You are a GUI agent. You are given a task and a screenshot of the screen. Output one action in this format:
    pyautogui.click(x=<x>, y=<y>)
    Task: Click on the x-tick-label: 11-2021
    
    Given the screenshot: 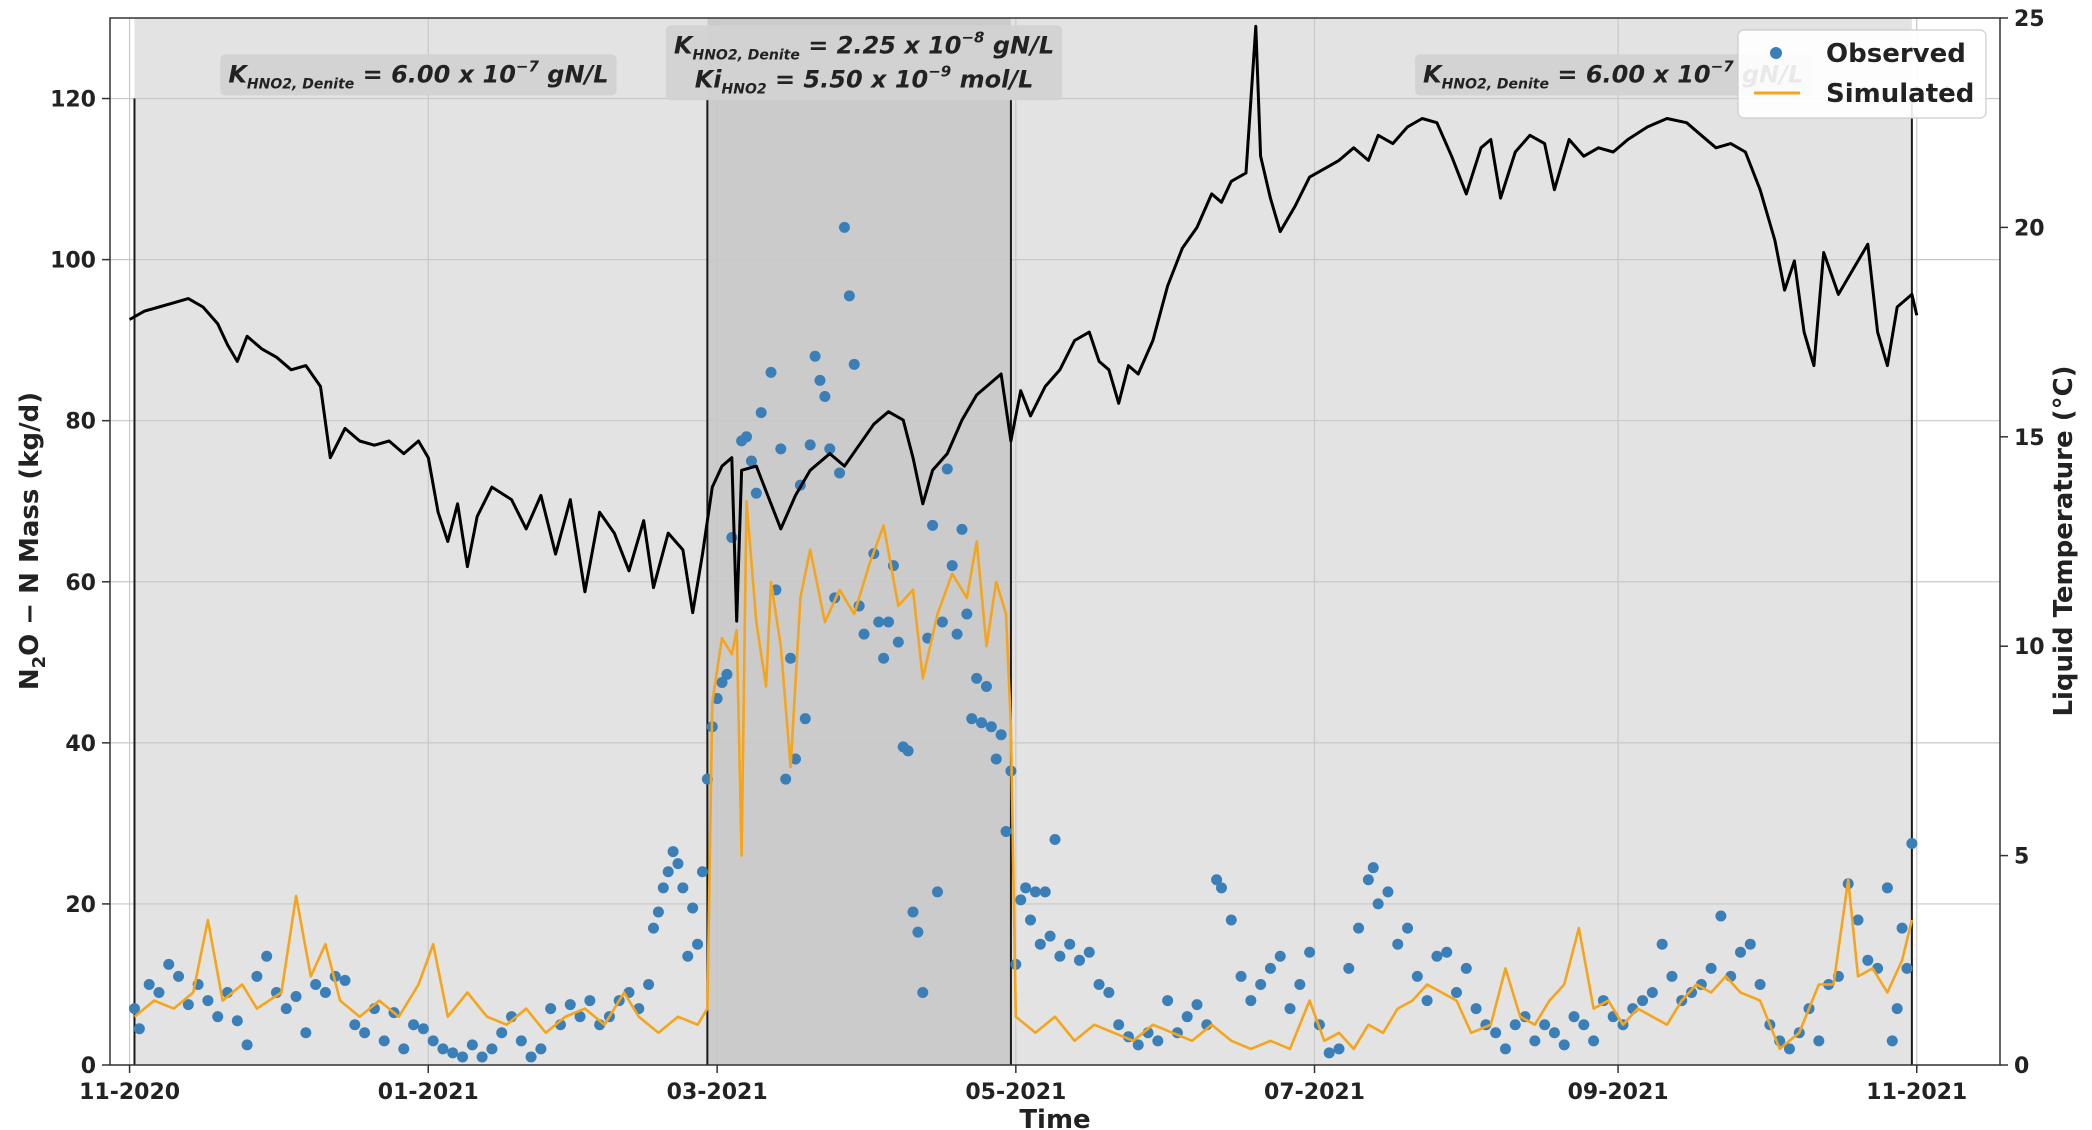 What is the action you would take?
    pyautogui.click(x=1916, y=1092)
    